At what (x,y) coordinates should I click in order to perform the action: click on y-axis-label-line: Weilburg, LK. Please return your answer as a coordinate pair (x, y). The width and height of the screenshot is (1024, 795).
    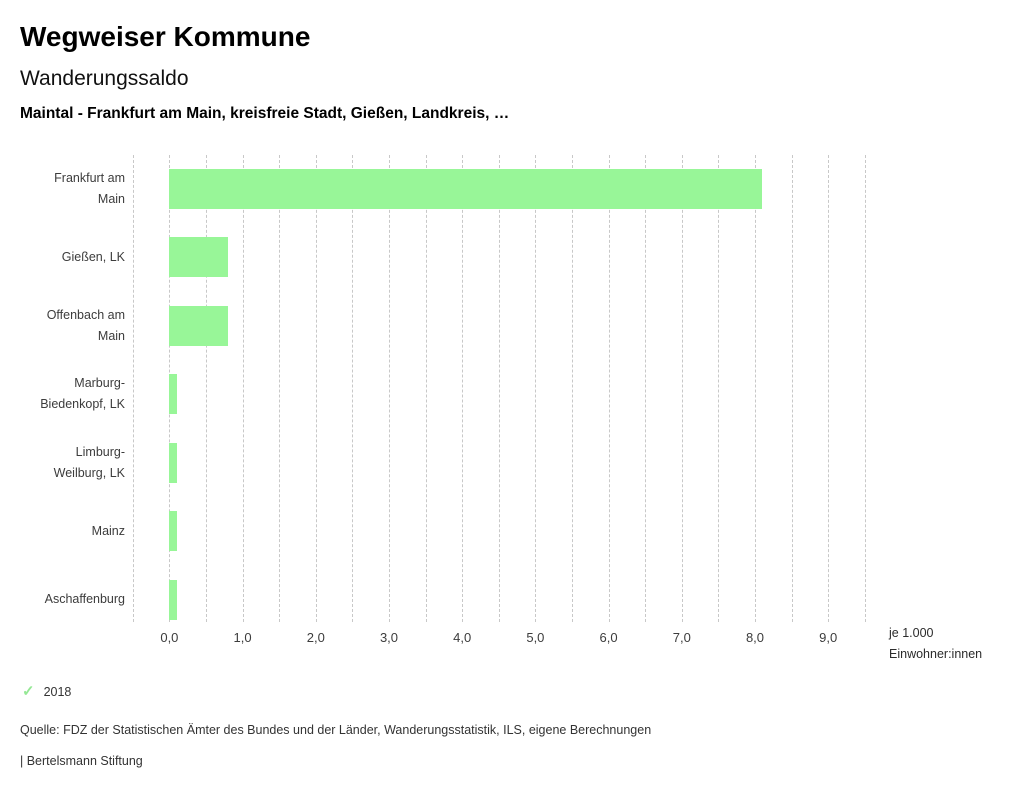
    Looking at the image, I should click on (89, 472).